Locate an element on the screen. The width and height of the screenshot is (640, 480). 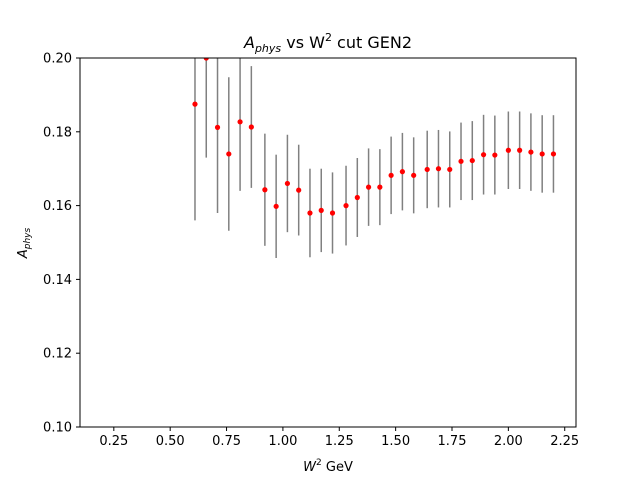
y-tick-label-1: 0.12 is located at coordinates (57, 354).